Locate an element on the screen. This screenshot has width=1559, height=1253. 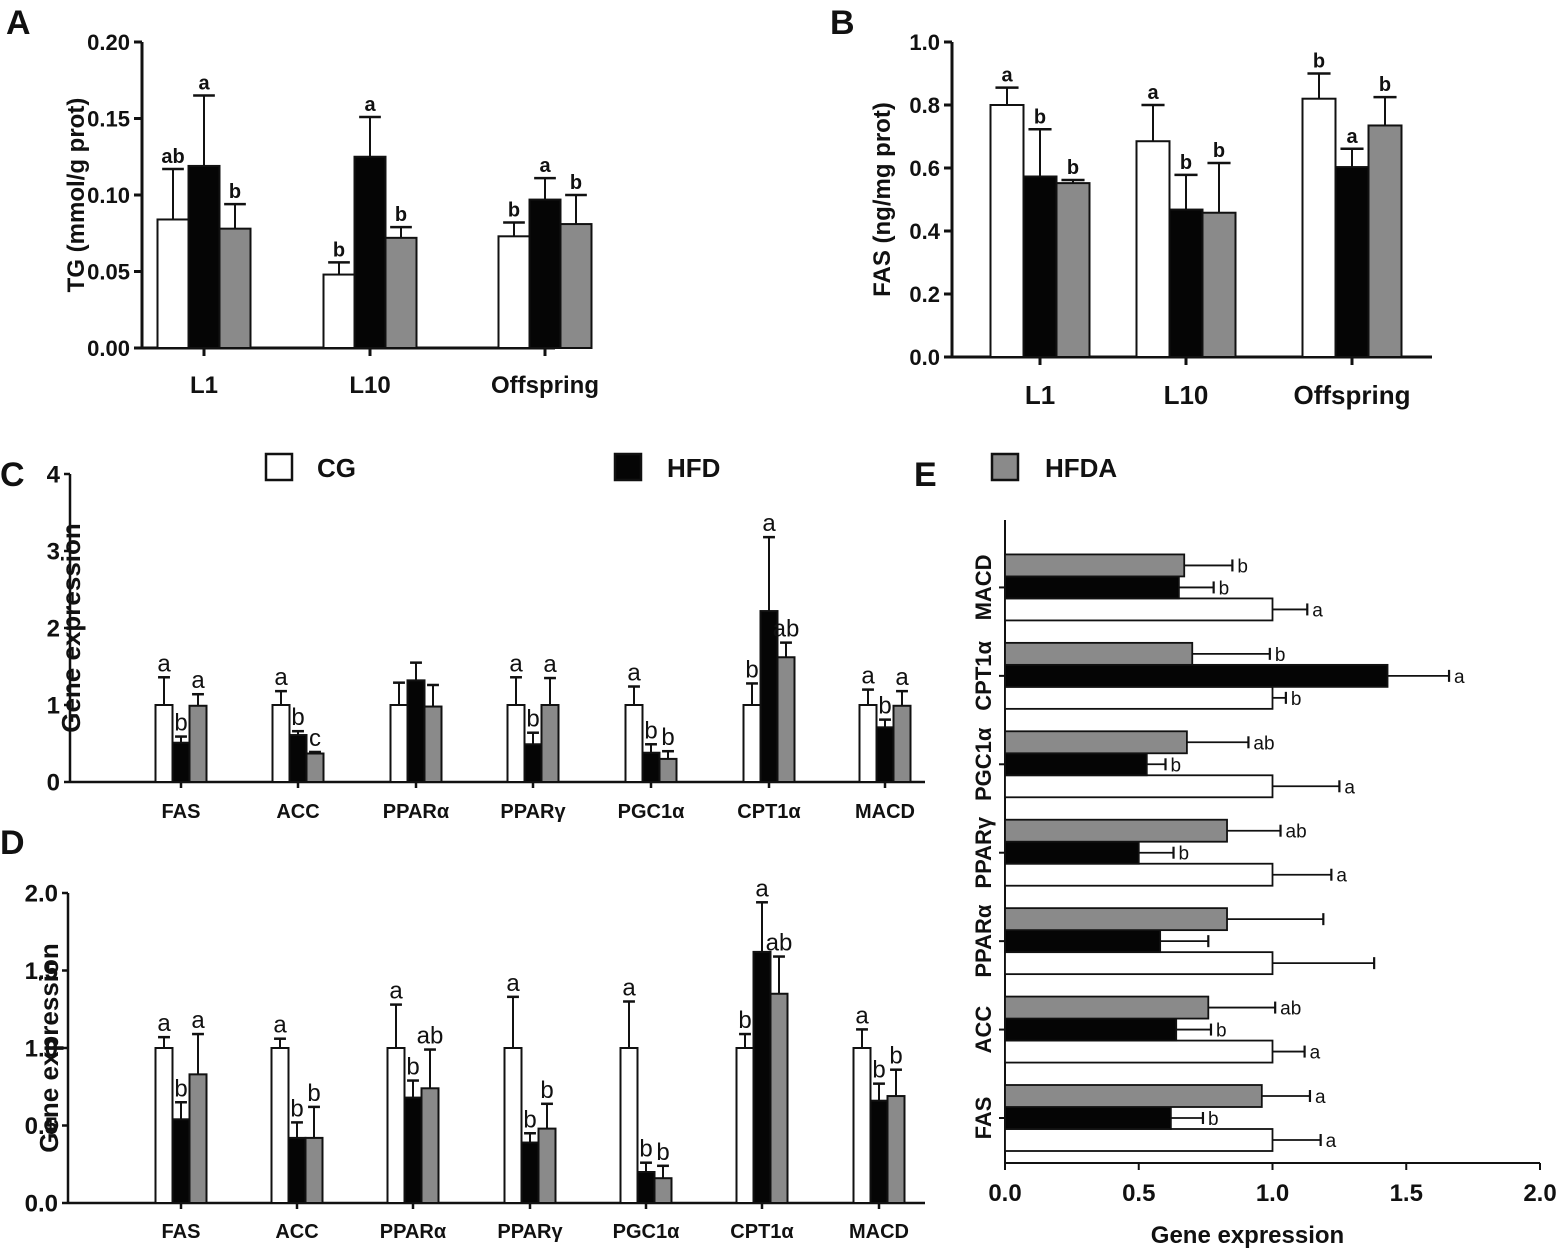
bar-hfda-acc is located at coordinates (315, 768).